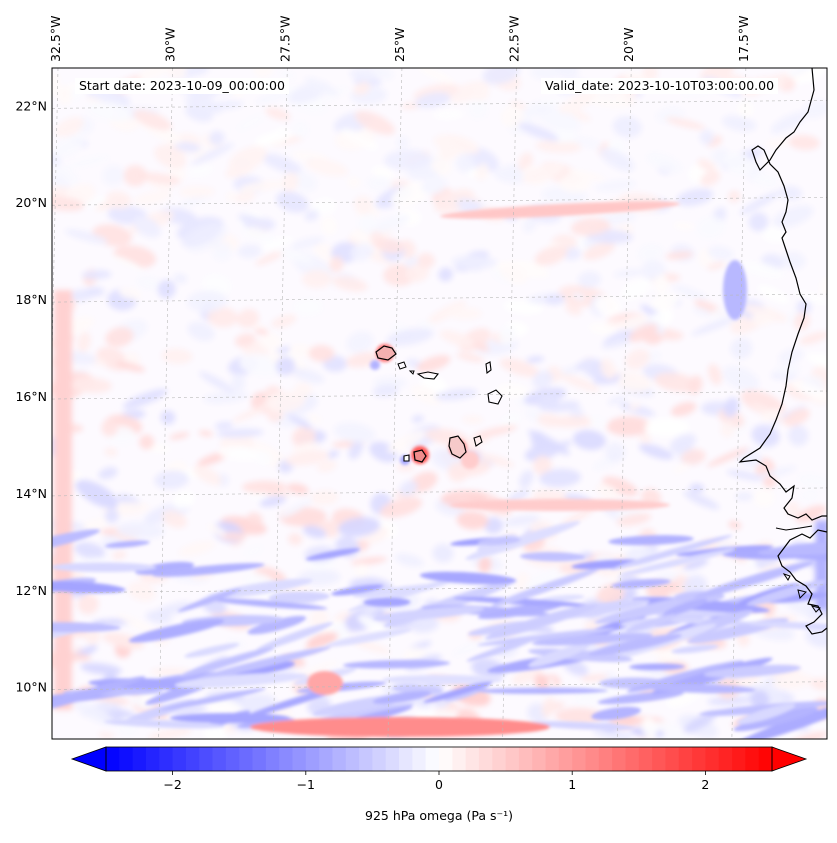  What do you see at coordinates (789, 759) in the screenshot?
I see `colorbar-extend-high` at bounding box center [789, 759].